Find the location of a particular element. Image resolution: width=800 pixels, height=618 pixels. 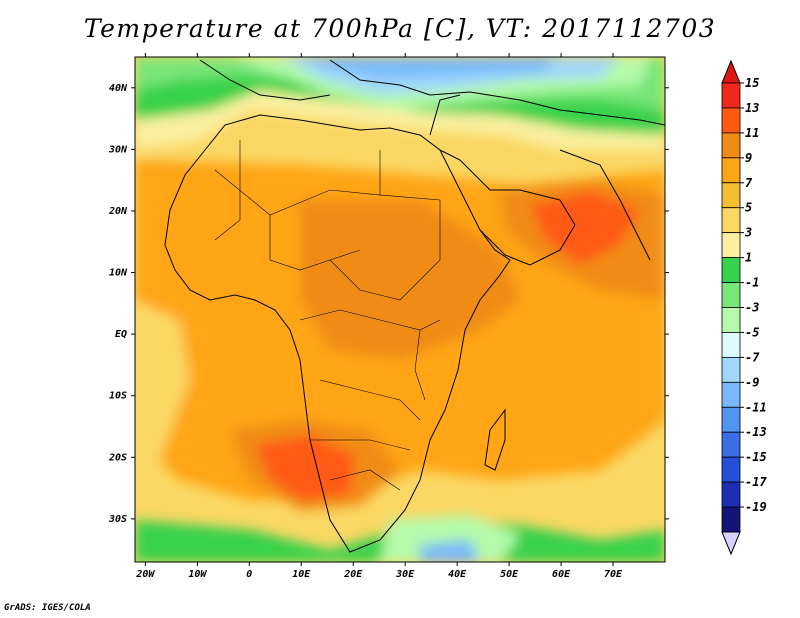

lat-tick-label: 20N is located at coordinates (118, 211).